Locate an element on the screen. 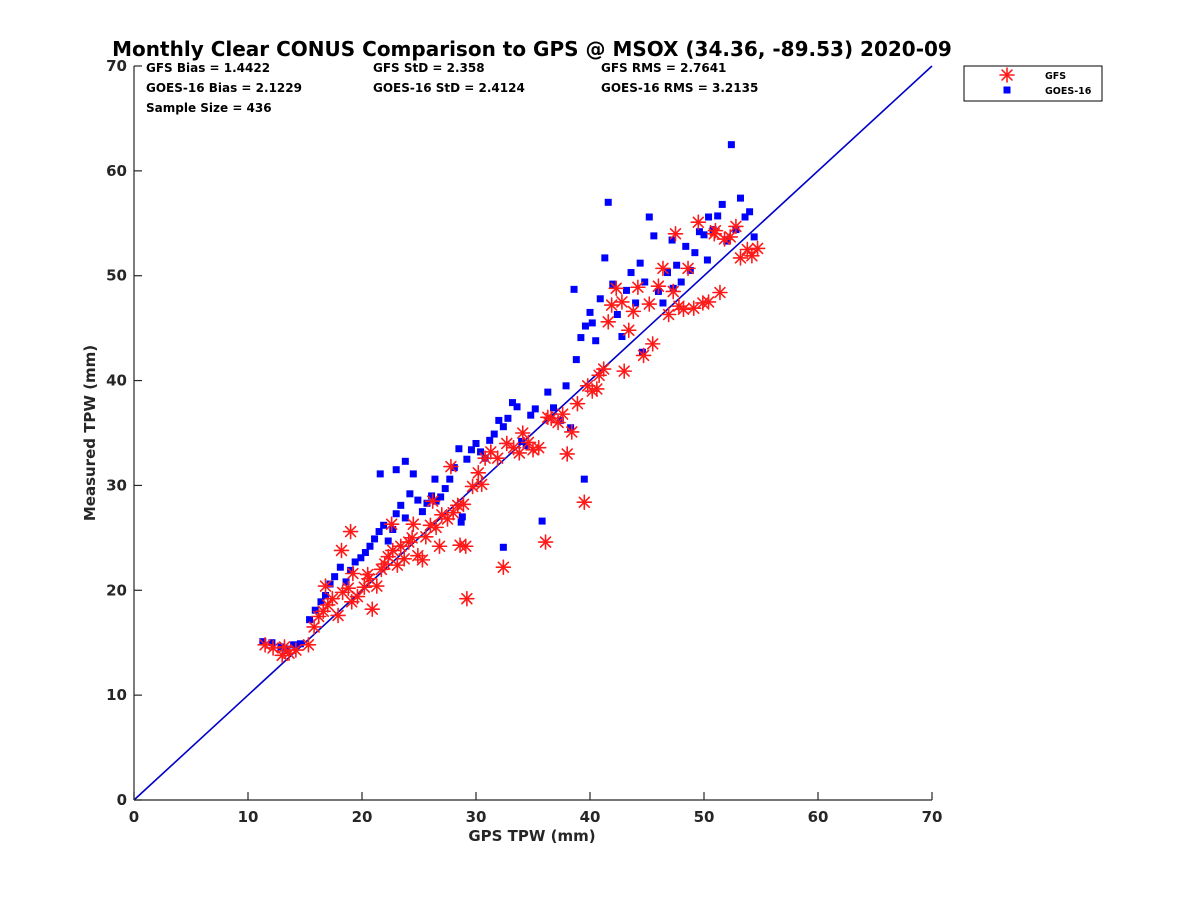  legend-label-goes16: GOES-16 is located at coordinates (1068, 91).